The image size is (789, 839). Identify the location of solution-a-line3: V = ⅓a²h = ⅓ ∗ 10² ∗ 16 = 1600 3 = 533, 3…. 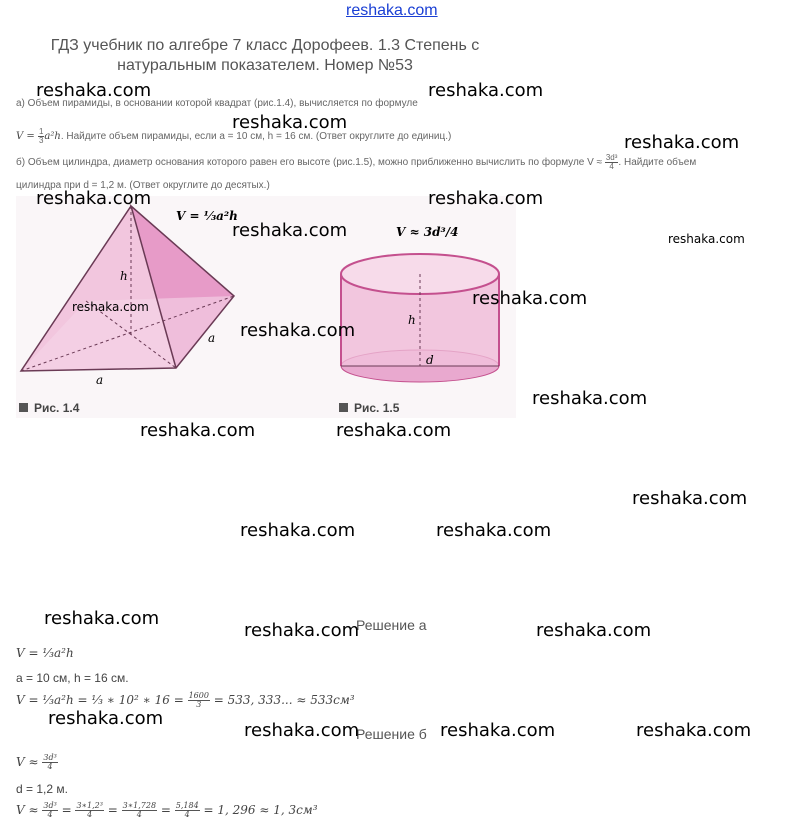
(185, 700).